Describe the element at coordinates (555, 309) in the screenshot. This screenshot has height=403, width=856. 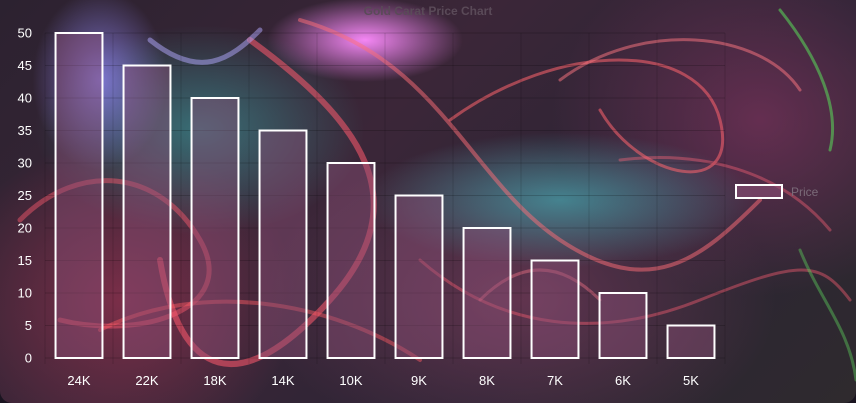
I see `bar-7k` at that location.